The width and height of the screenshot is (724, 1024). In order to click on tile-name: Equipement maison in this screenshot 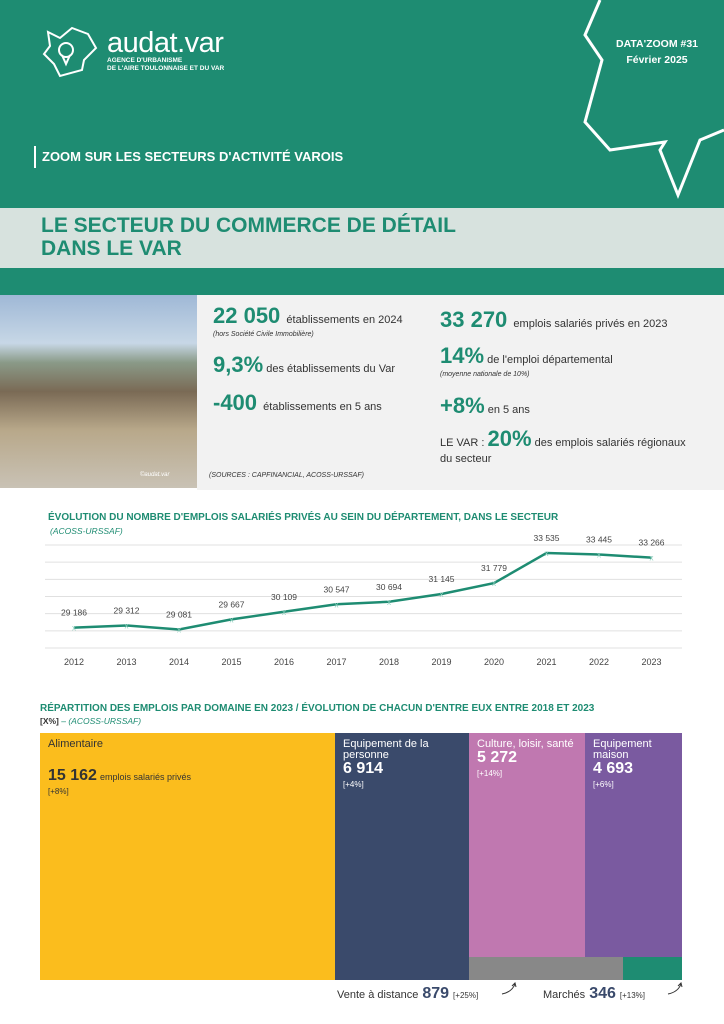, I will do `click(622, 749)`.